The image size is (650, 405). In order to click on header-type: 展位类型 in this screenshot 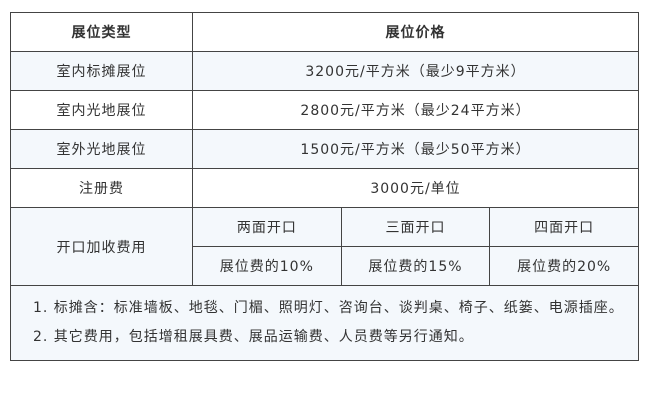, I will do `click(101, 32)`.